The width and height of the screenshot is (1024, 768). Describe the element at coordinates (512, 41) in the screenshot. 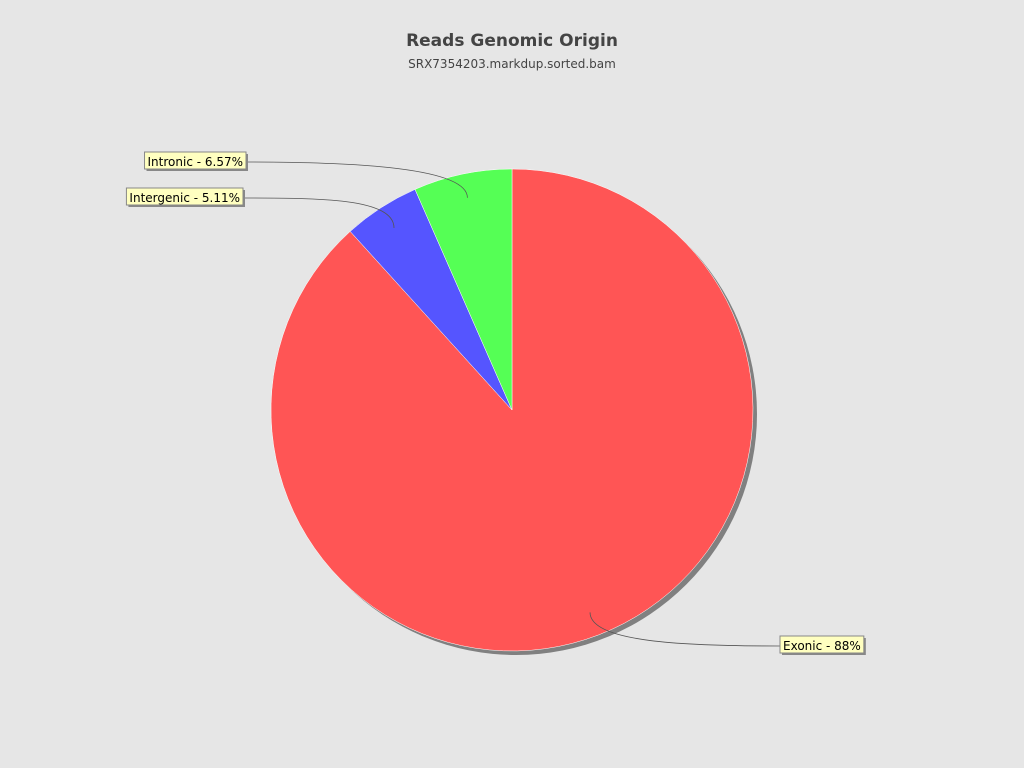

I see `chart-title: Reads Genomic Origin` at that location.